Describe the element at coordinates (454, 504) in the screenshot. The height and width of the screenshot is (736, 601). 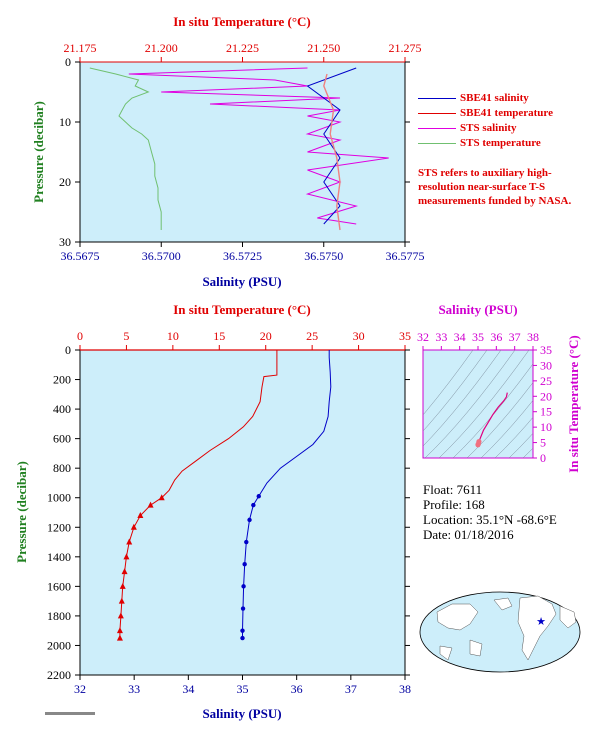
I see `profile-number: Profile: 168` at that location.